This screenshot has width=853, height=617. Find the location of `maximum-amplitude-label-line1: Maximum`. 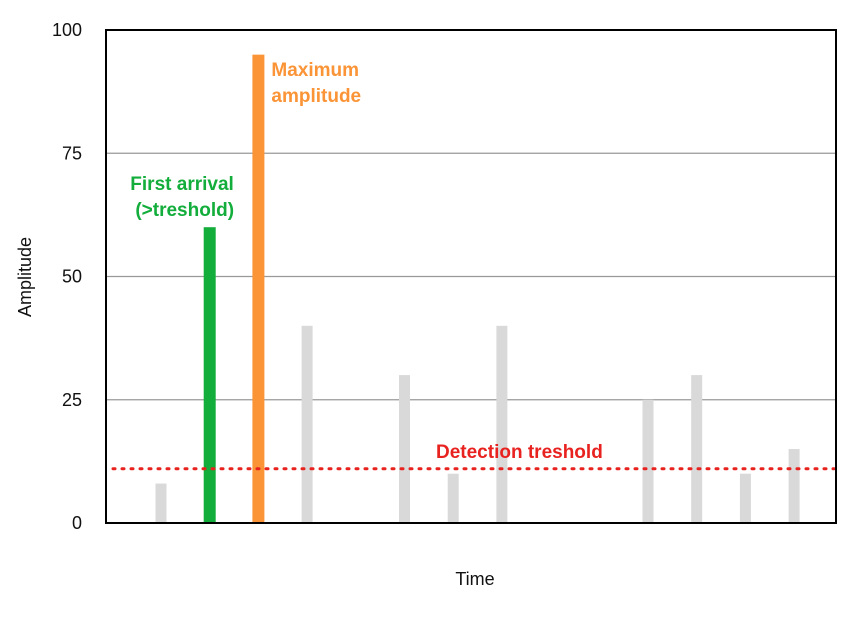

maximum-amplitude-label-line1: Maximum is located at coordinates (315, 70).